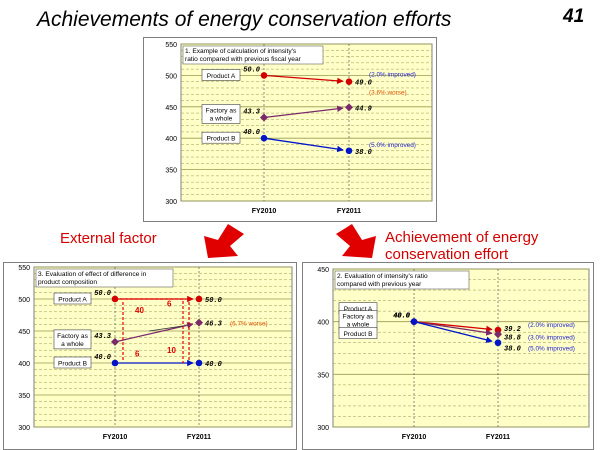  What do you see at coordinates (512, 350) in the screenshot?
I see `data-label: 38.0` at bounding box center [512, 350].